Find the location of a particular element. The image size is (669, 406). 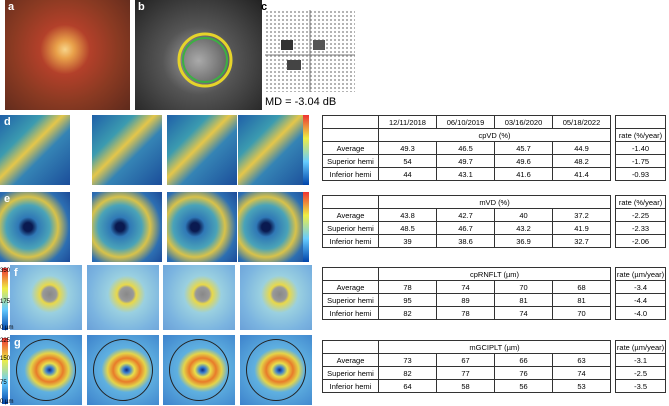

title-row: cpVD (%) rate (%/year) is located at coordinates (494, 135).